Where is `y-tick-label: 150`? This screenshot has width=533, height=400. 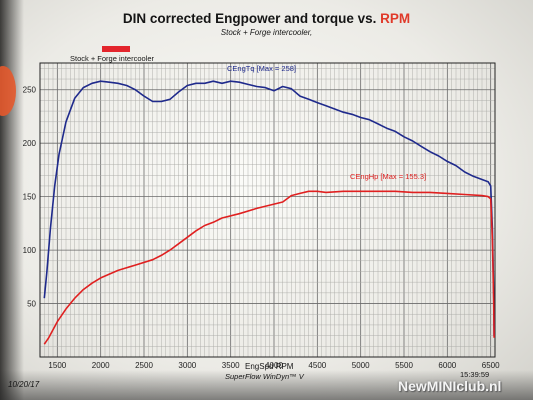
y-tick-label: 150 is located at coordinates (30, 197).